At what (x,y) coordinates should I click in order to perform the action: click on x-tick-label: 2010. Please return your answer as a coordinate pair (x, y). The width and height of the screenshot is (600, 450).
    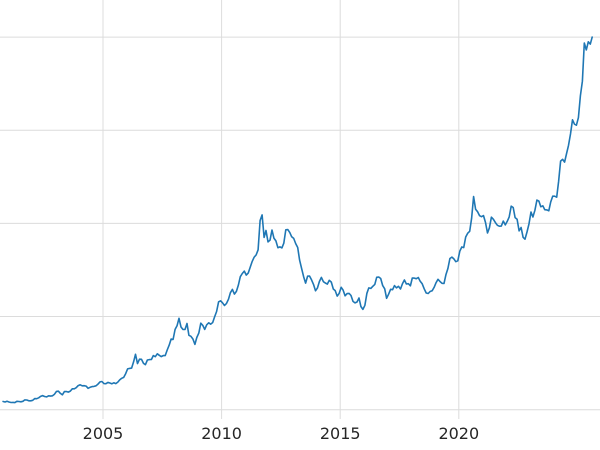
    Looking at the image, I should click on (221, 433).